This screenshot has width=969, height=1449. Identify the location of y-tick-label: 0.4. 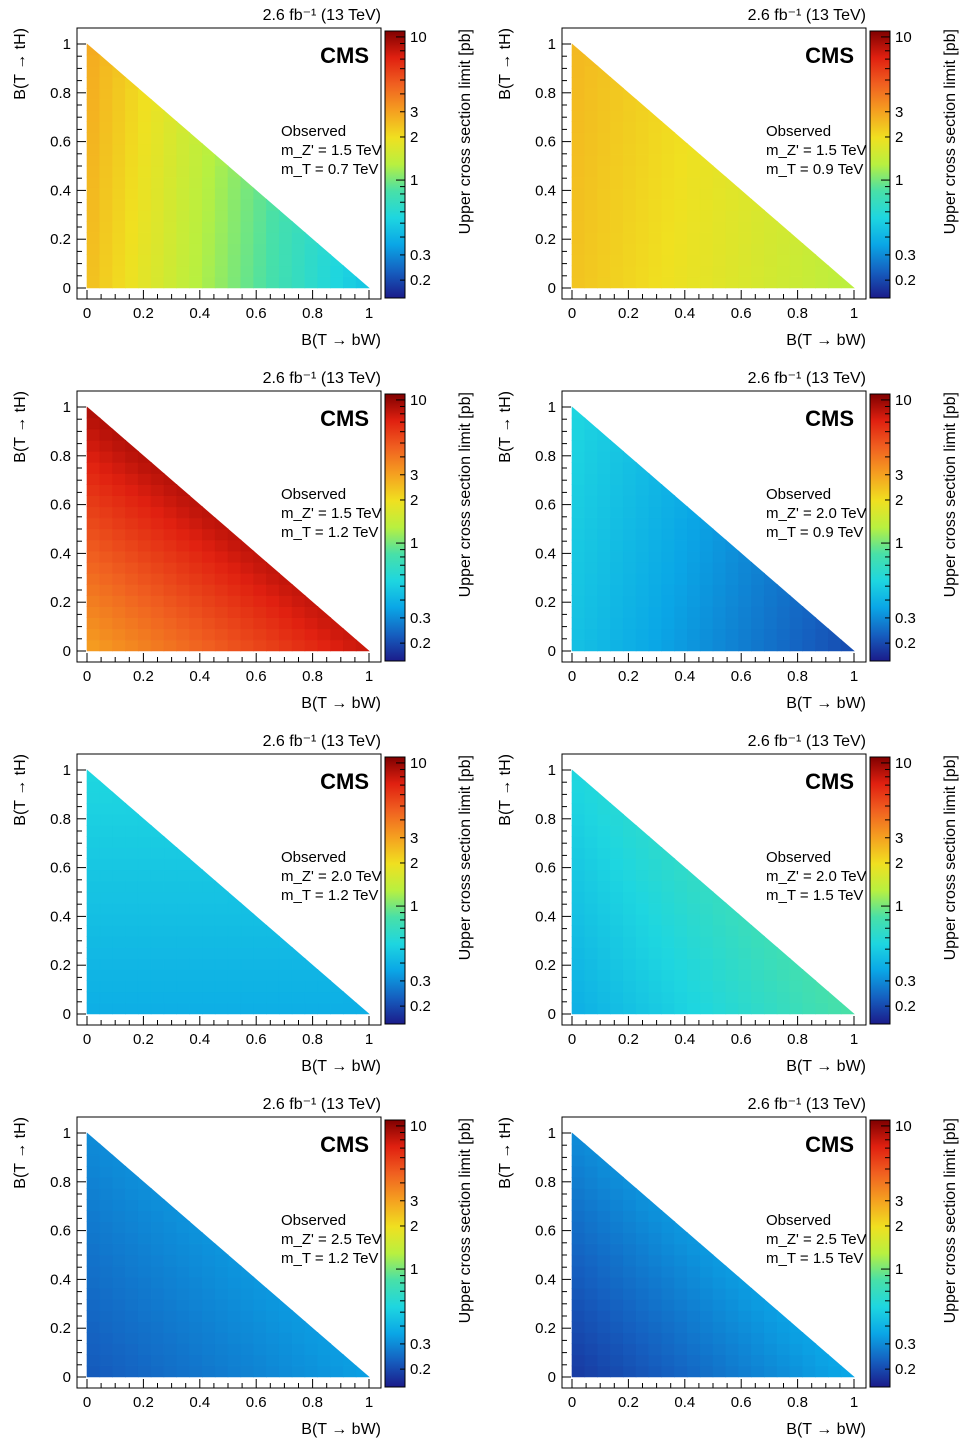
(545, 553).